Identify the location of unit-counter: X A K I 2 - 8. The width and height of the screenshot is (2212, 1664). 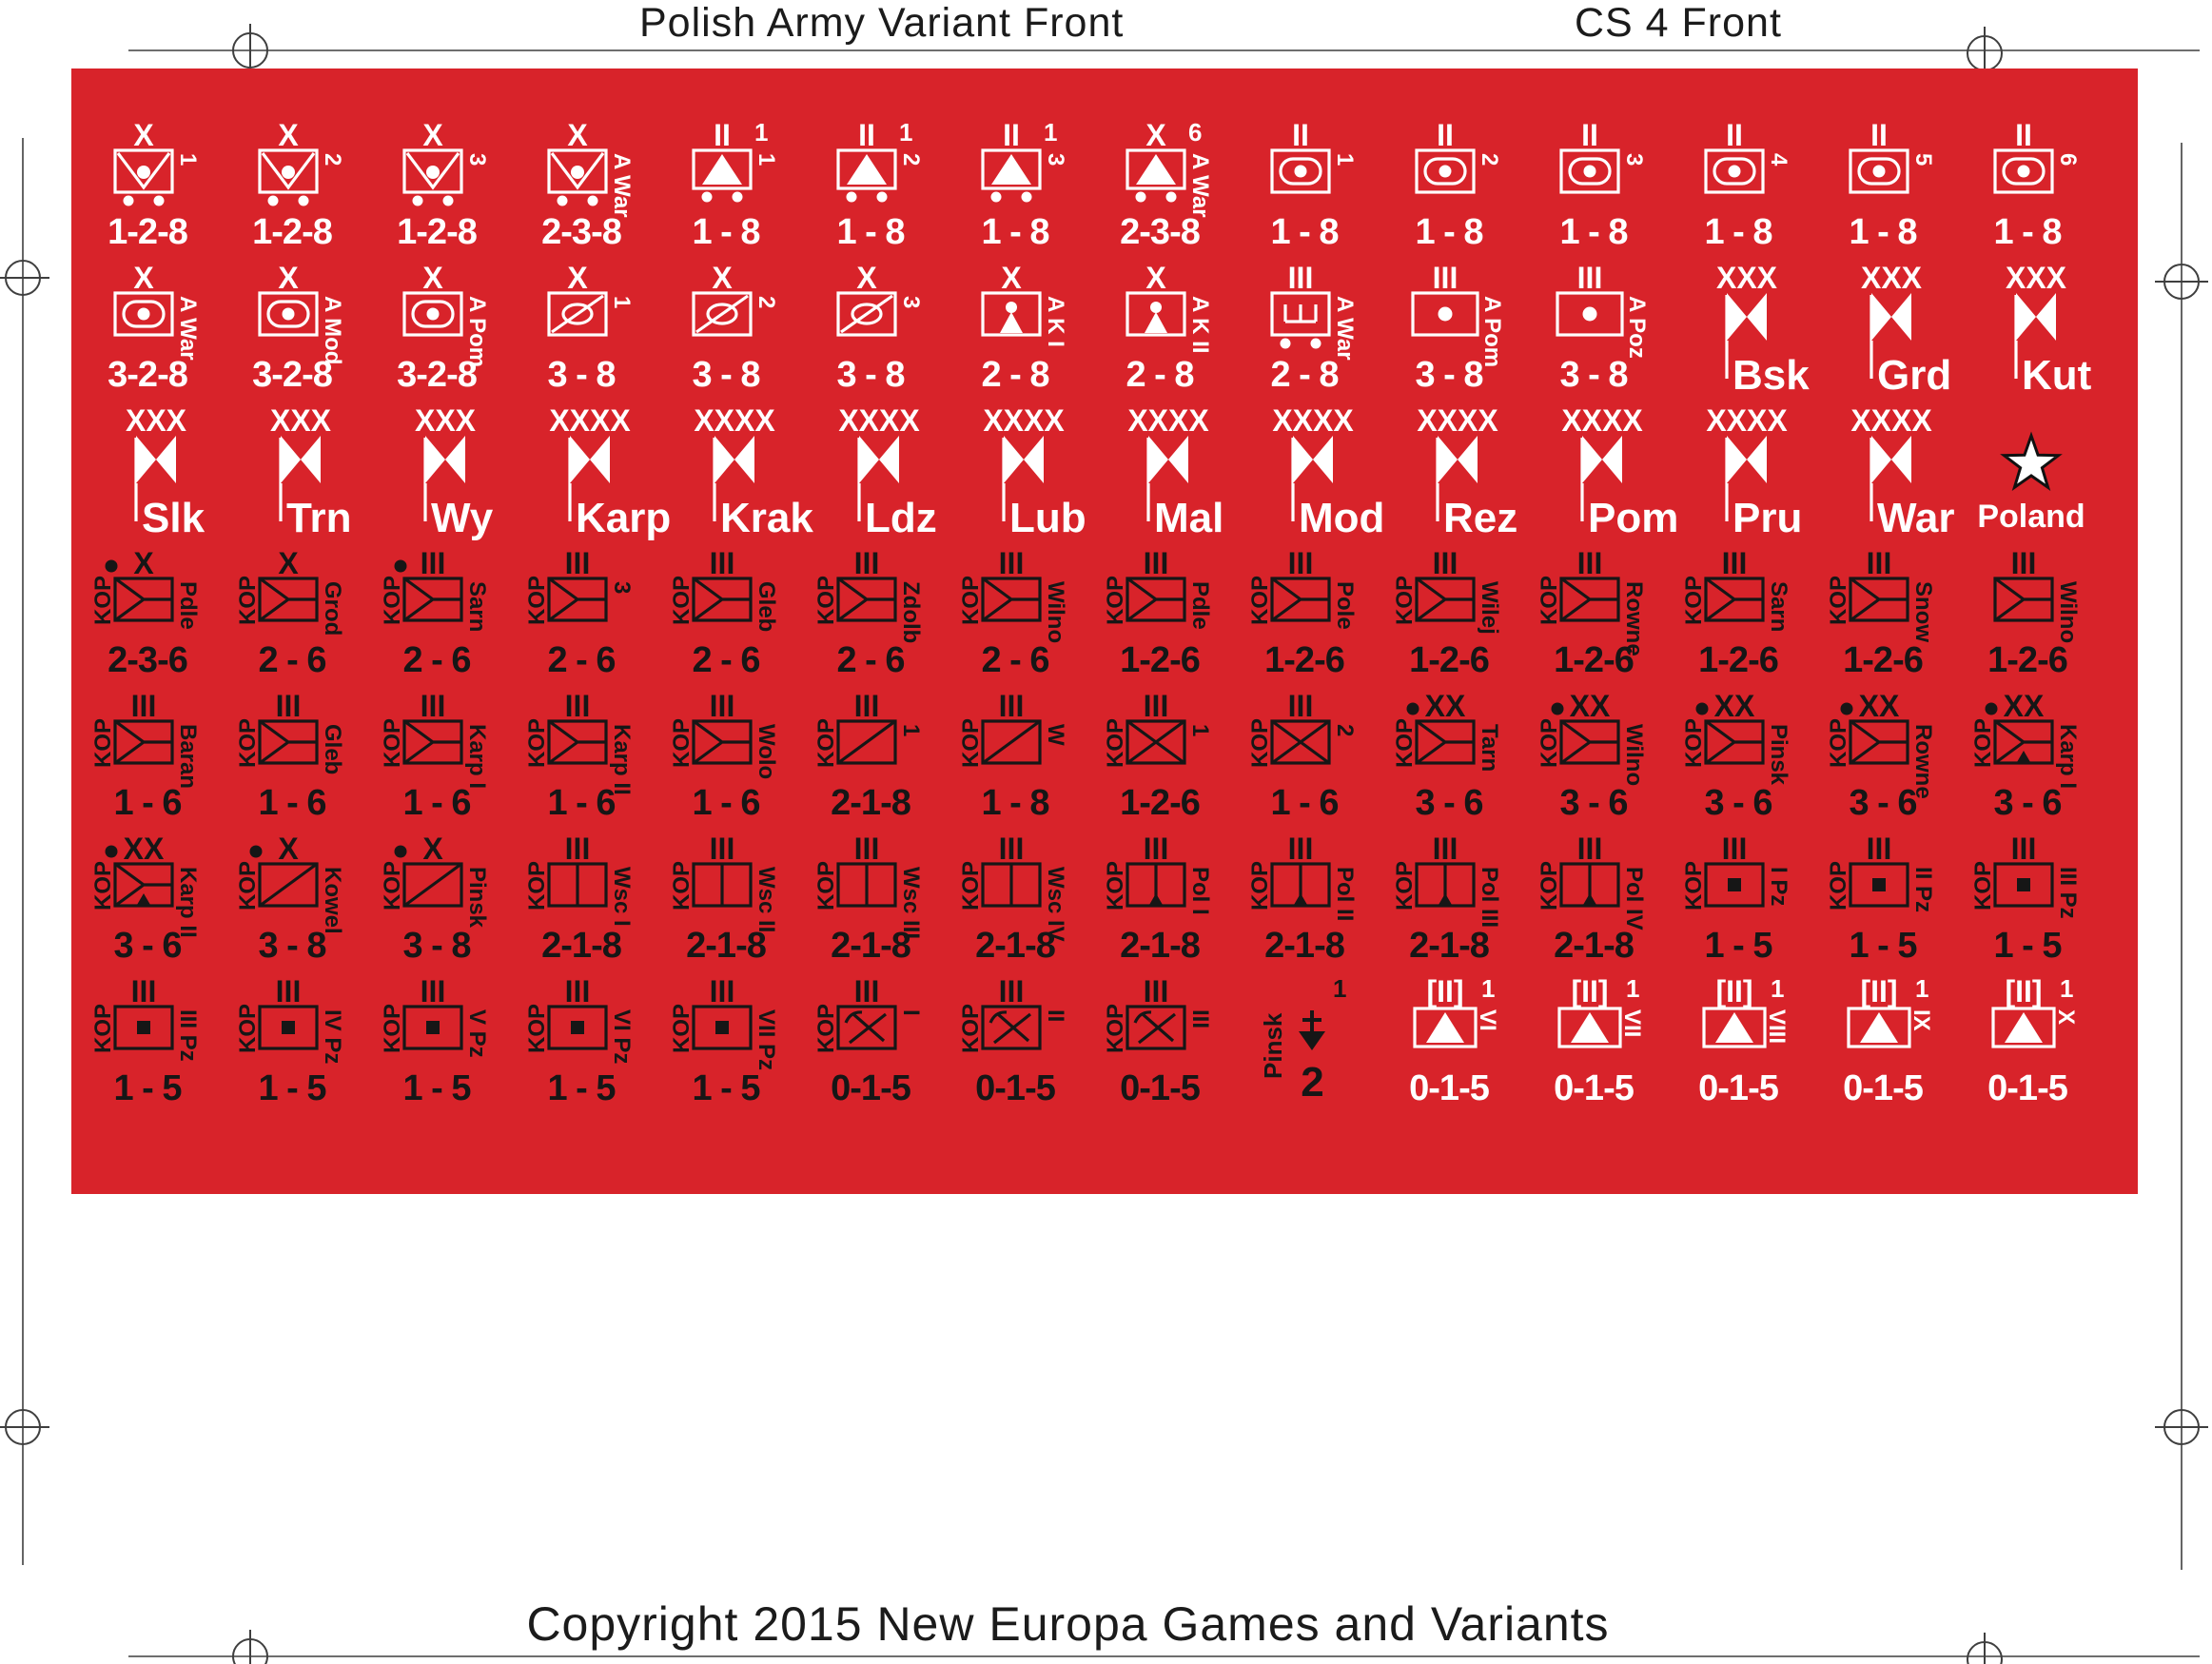
(1019, 334).